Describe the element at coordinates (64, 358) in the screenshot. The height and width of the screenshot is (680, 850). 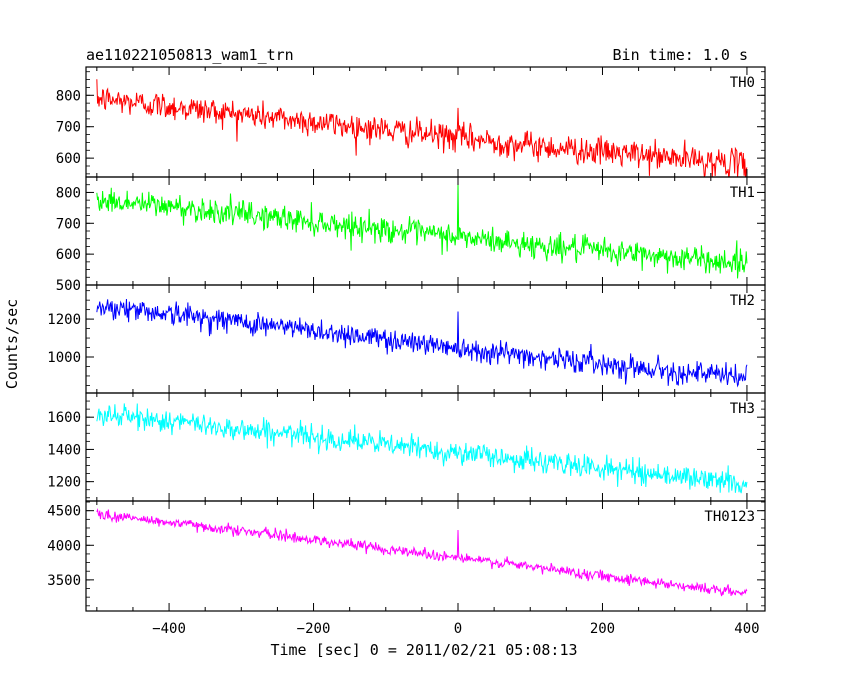
I see `y-tick-label: 1000` at that location.